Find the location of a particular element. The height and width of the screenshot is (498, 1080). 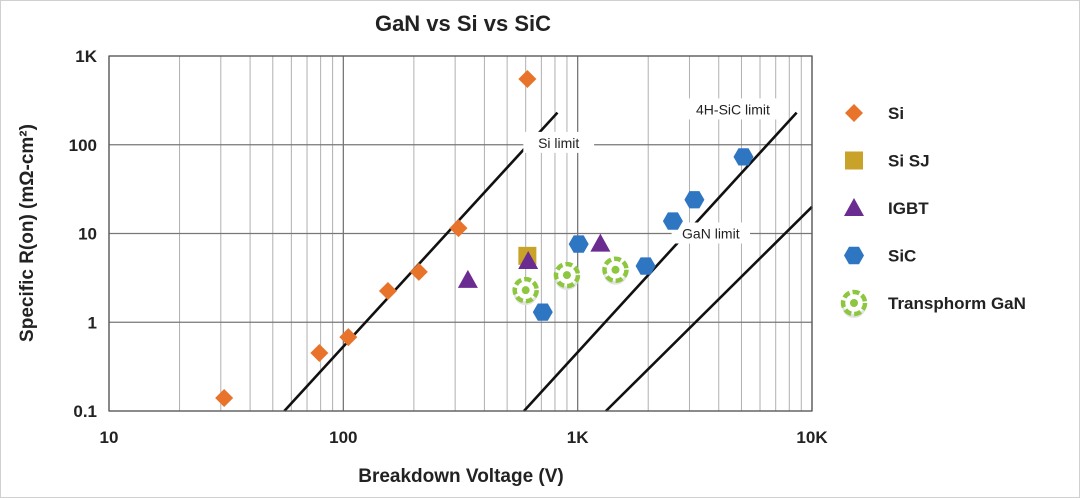

x-tick-label: 10K is located at coordinates (812, 437).